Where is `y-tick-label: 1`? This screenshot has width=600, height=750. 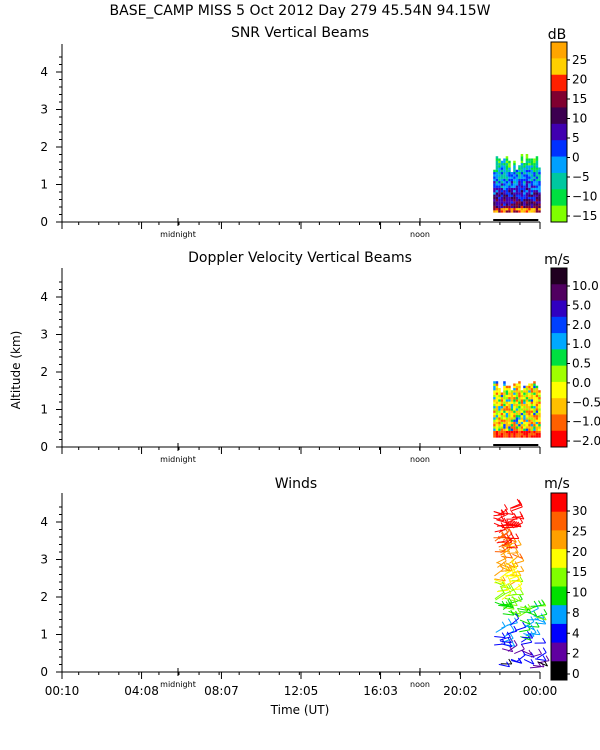 y-tick-label: 1 is located at coordinates (44, 185).